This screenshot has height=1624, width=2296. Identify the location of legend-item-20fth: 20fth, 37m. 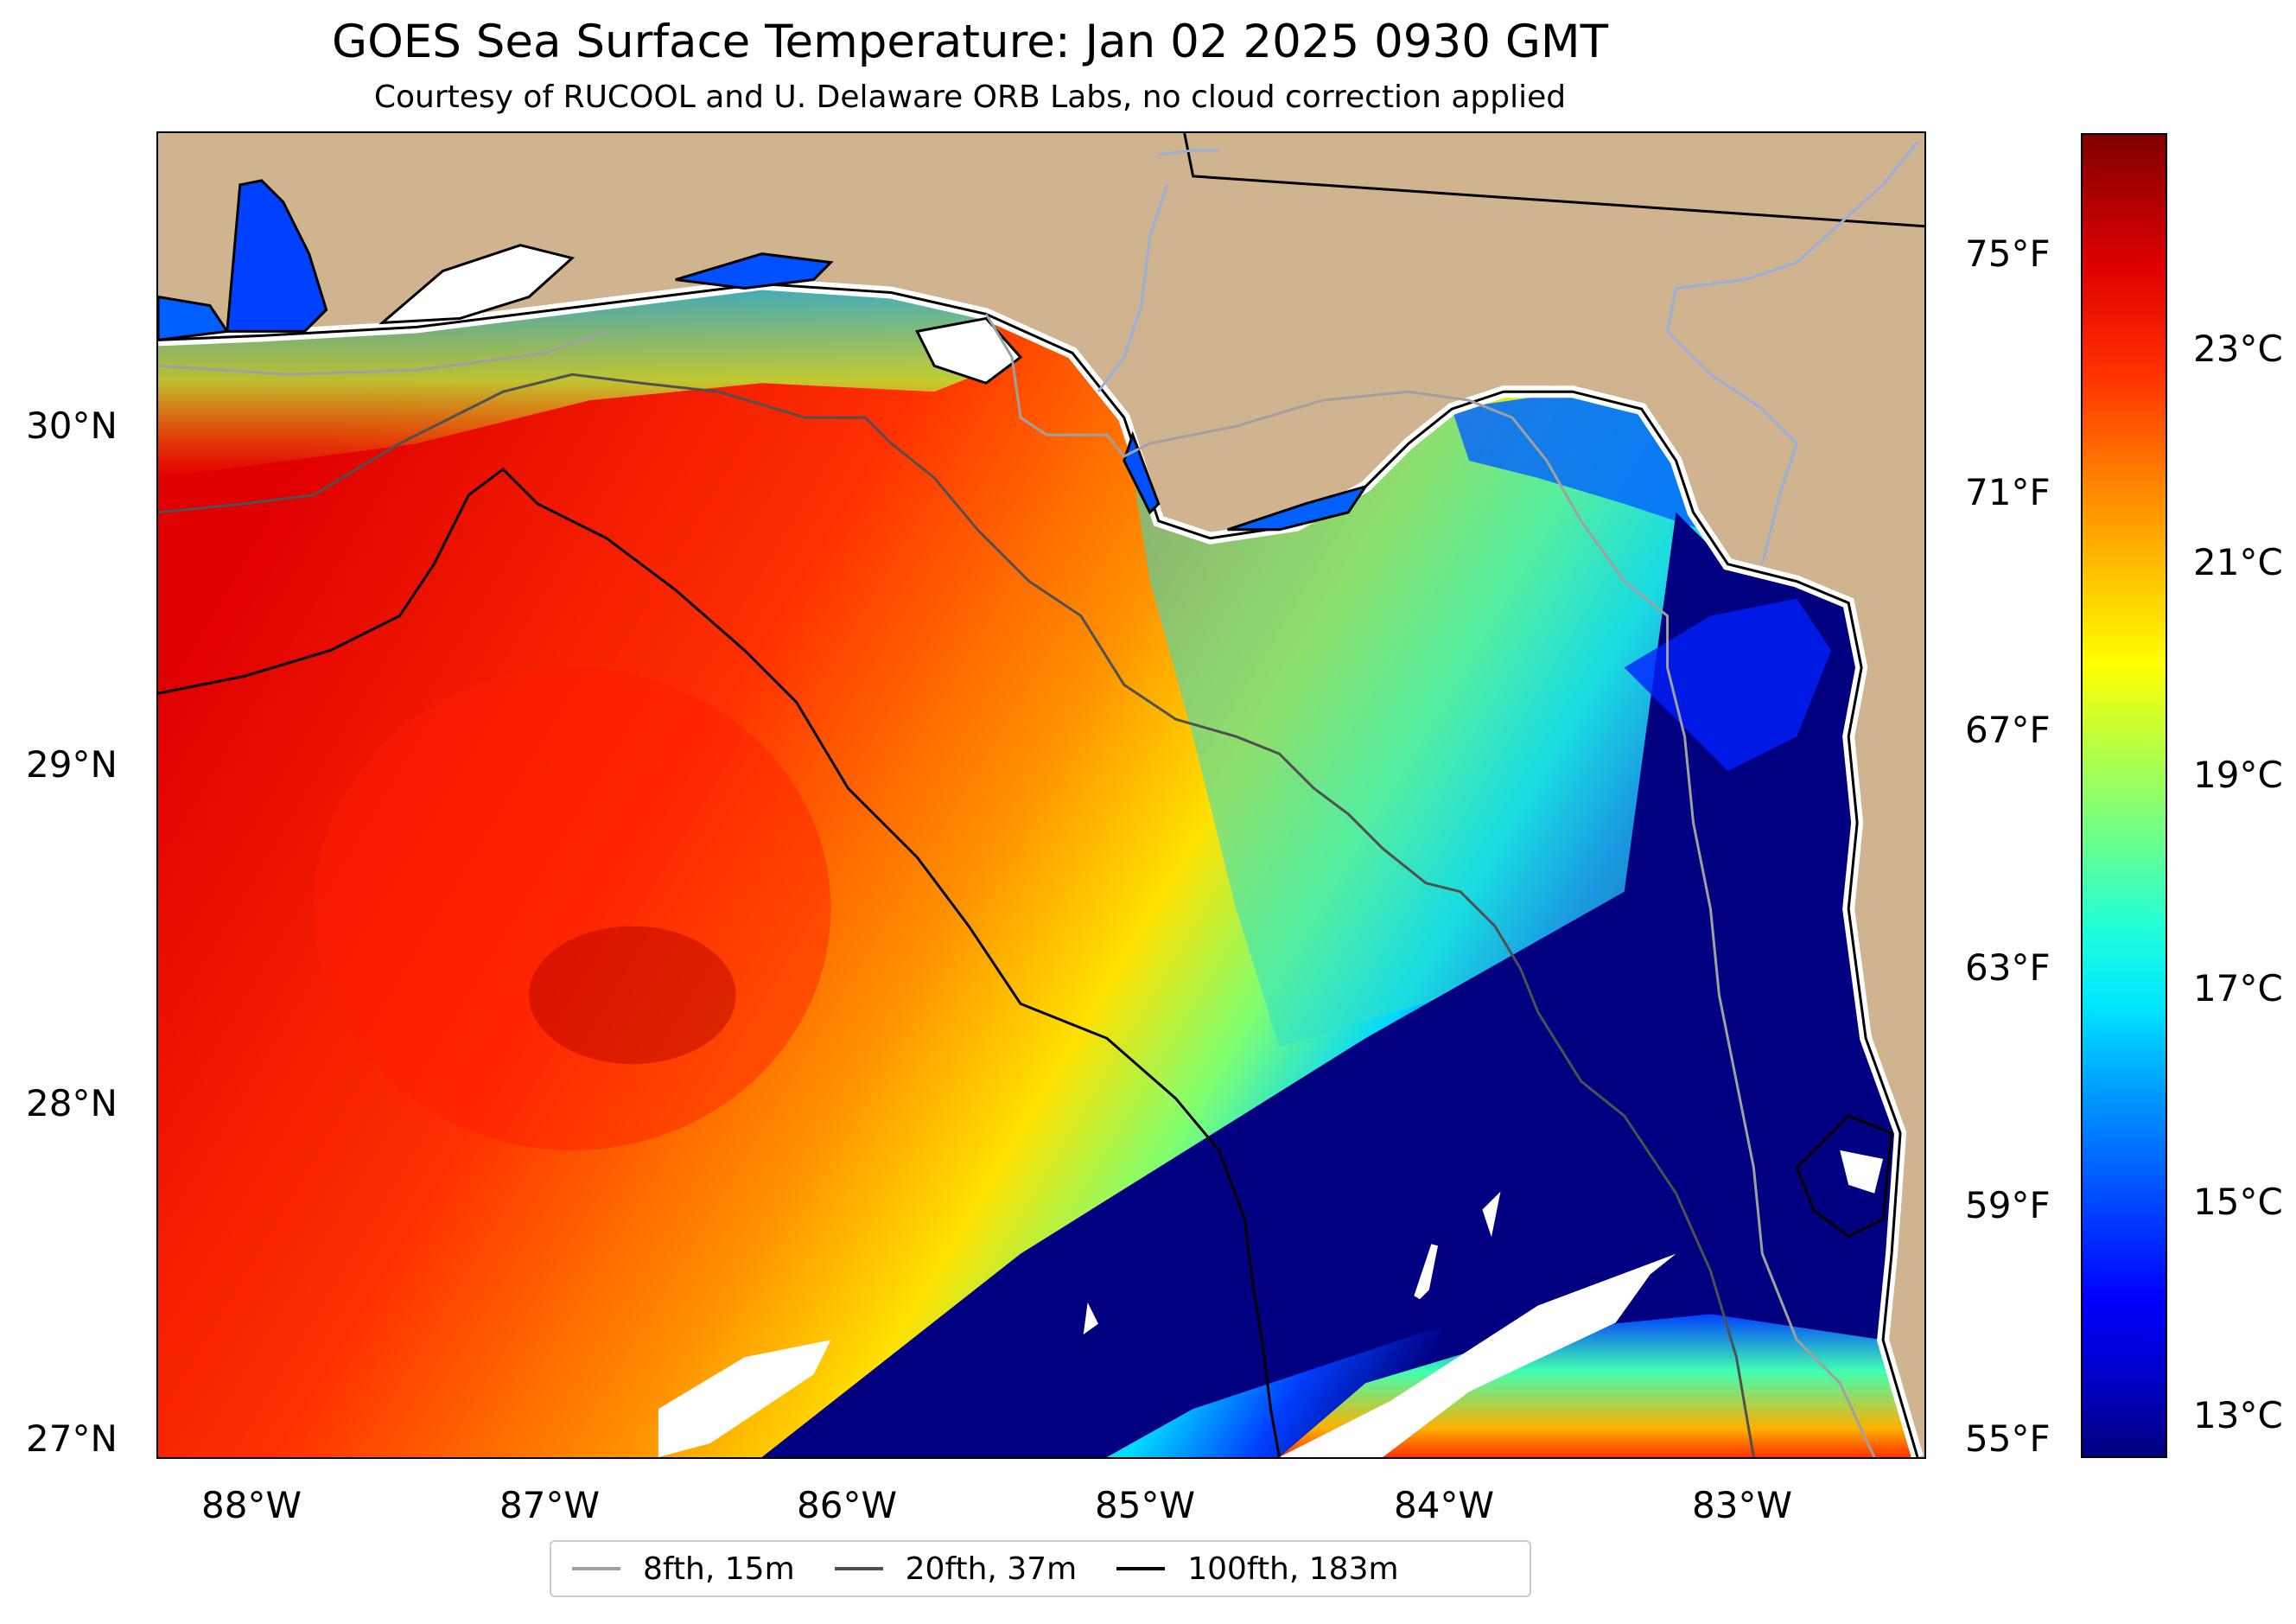
(956, 1569).